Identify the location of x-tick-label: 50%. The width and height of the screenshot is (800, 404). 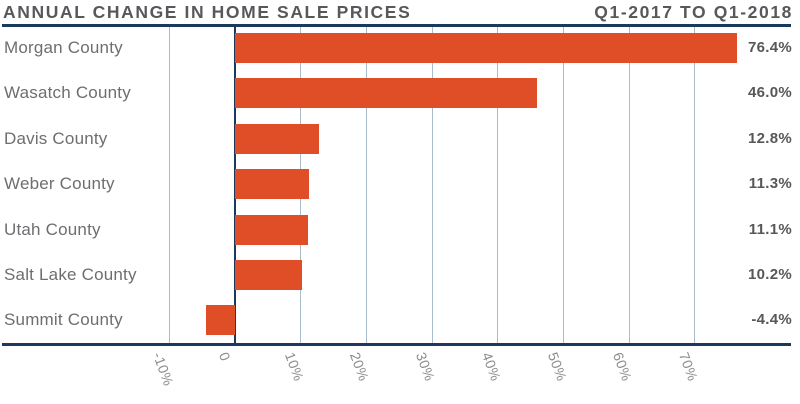
(557, 367).